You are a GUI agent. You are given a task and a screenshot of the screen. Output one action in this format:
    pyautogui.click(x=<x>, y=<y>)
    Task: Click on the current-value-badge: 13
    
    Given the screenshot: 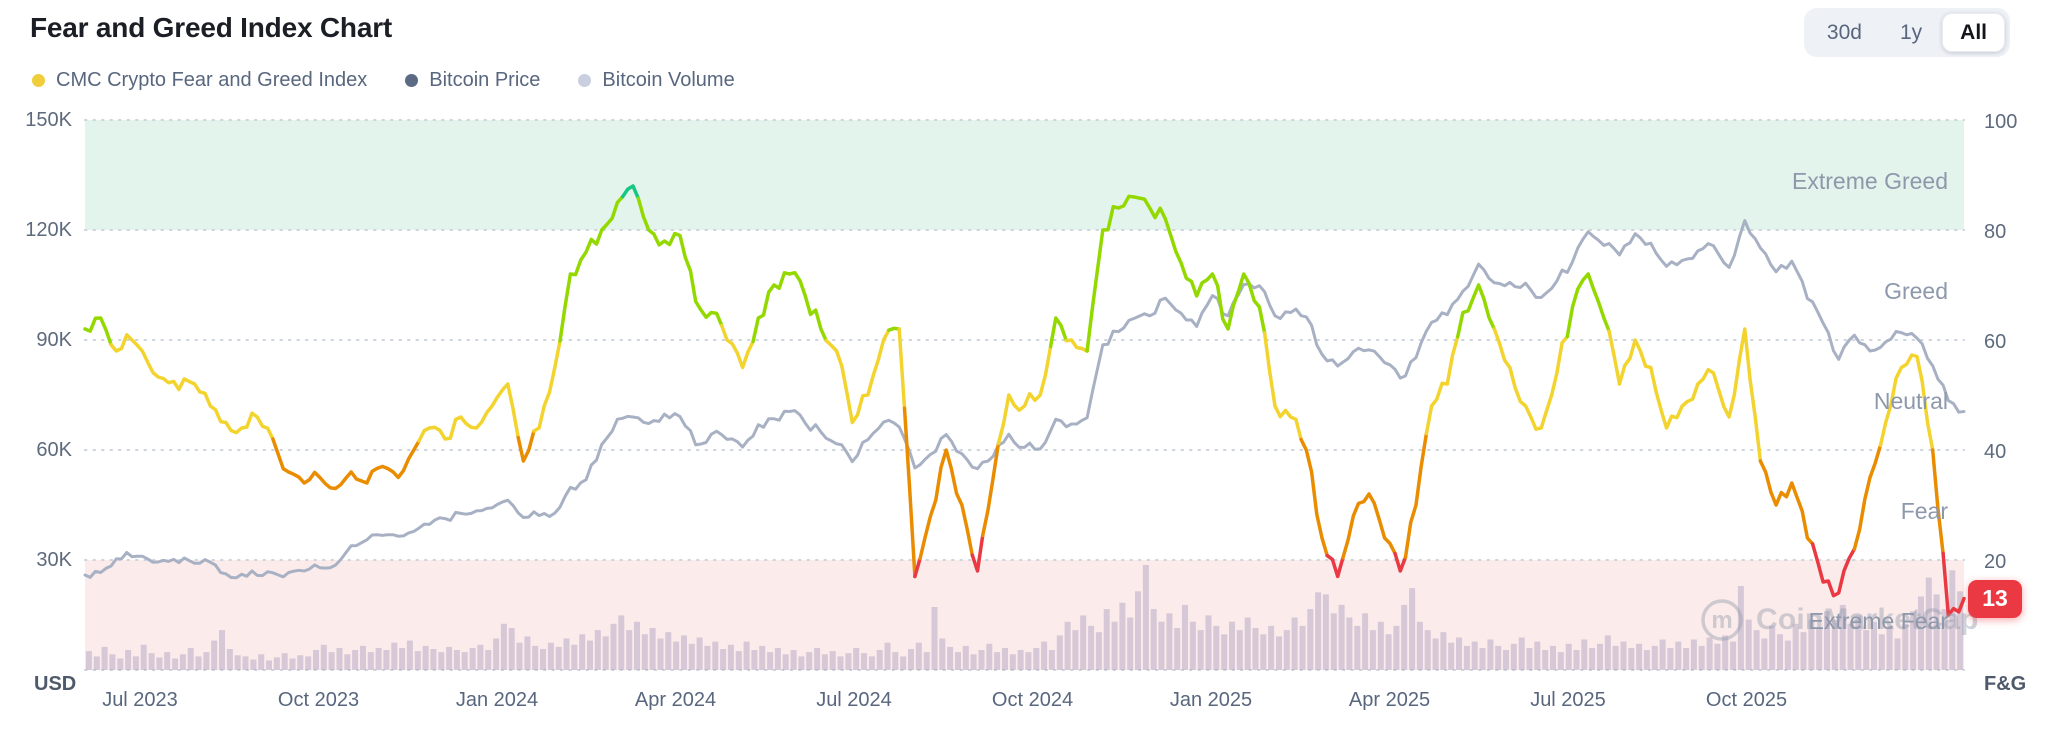 What is the action you would take?
    pyautogui.click(x=1995, y=598)
    